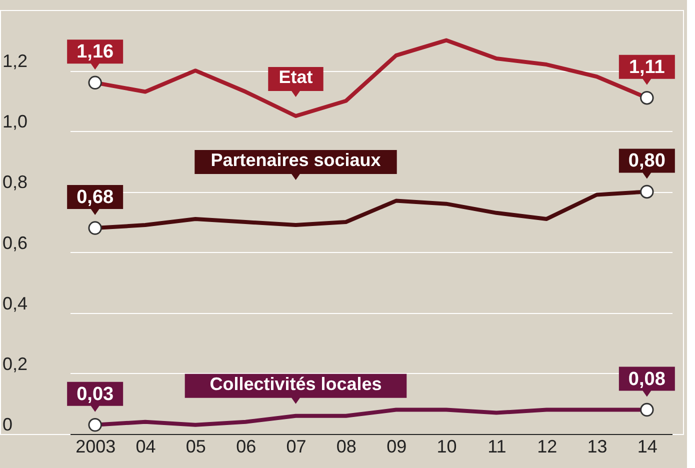  What do you see at coordinates (295, 160) in the screenshot?
I see `series-label: Partenaires sociaux` at bounding box center [295, 160].